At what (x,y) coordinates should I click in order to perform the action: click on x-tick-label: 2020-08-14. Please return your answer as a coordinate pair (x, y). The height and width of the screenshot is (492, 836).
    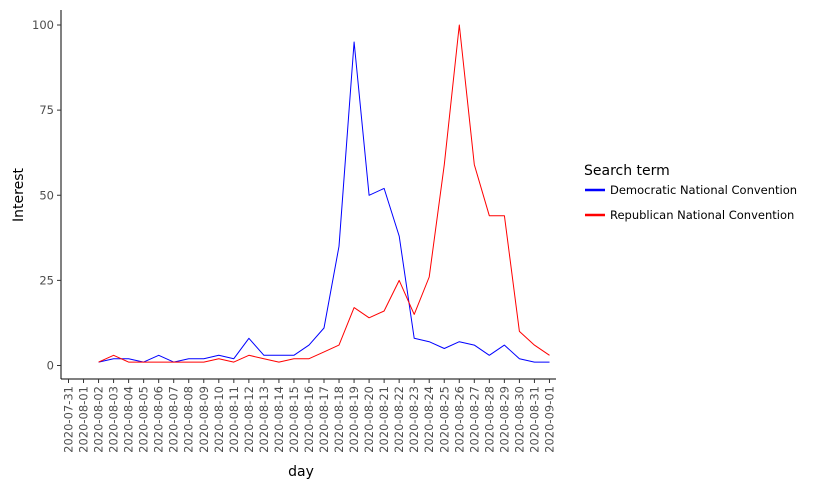
    Looking at the image, I should click on (279, 419).